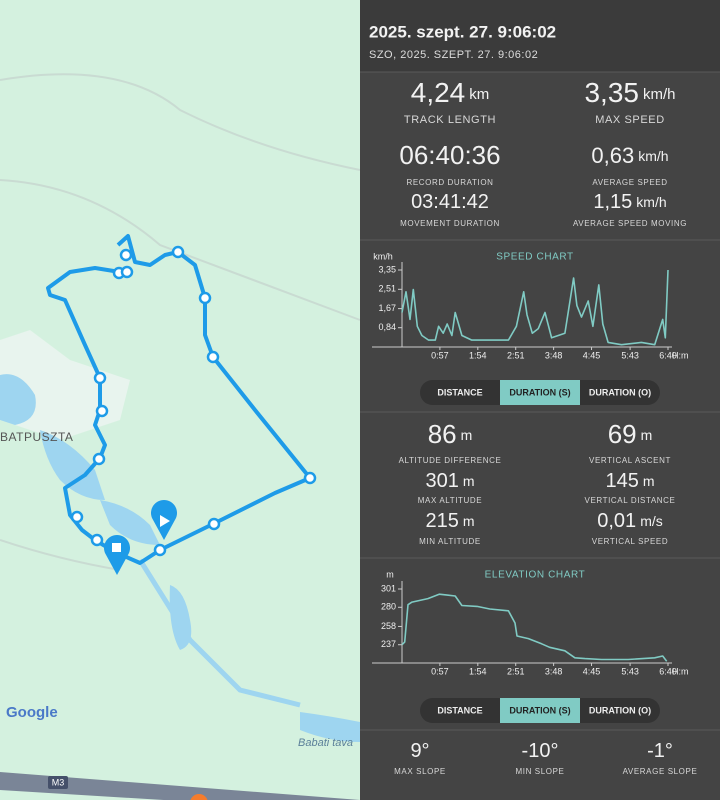 The width and height of the screenshot is (720, 805). I want to click on x-unit: H:m, so click(680, 355).